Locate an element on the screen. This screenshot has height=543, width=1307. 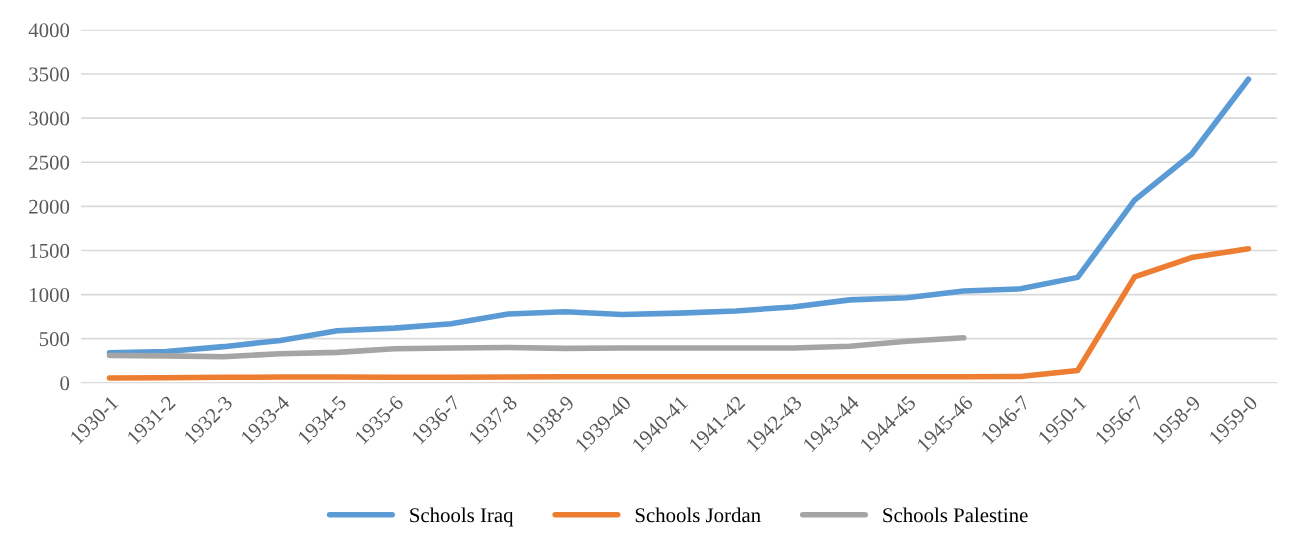
y-tick-label: 0 is located at coordinates (65, 383).